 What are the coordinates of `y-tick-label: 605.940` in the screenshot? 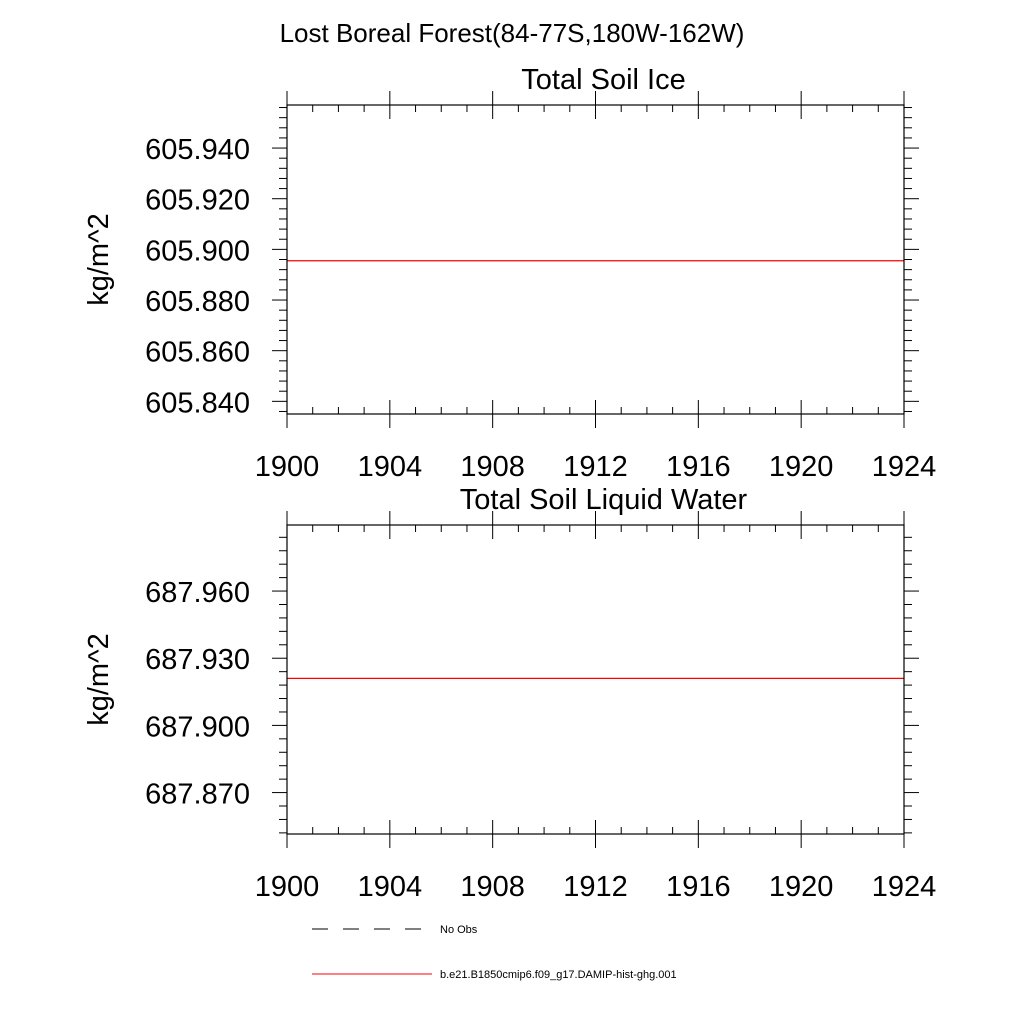 It's located at (197, 150).